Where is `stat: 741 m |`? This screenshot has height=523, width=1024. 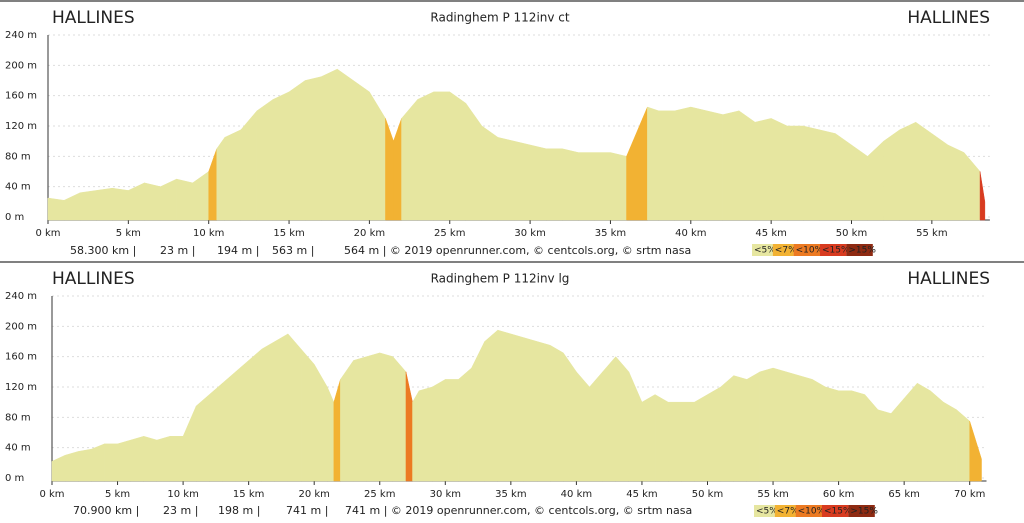
stat: 741 m | is located at coordinates (307, 510).